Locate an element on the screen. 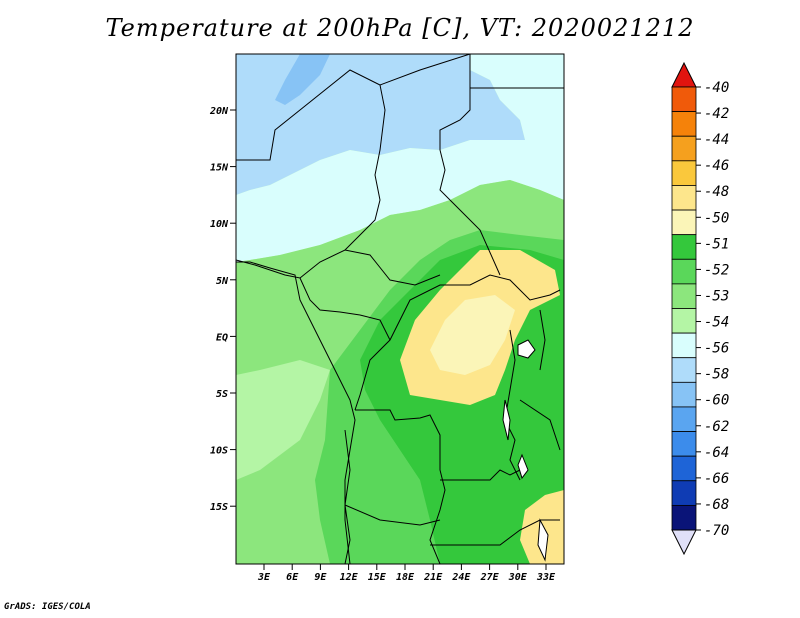 This screenshot has width=800, height=618. colorbar-label: -48 is located at coordinates (716, 192).